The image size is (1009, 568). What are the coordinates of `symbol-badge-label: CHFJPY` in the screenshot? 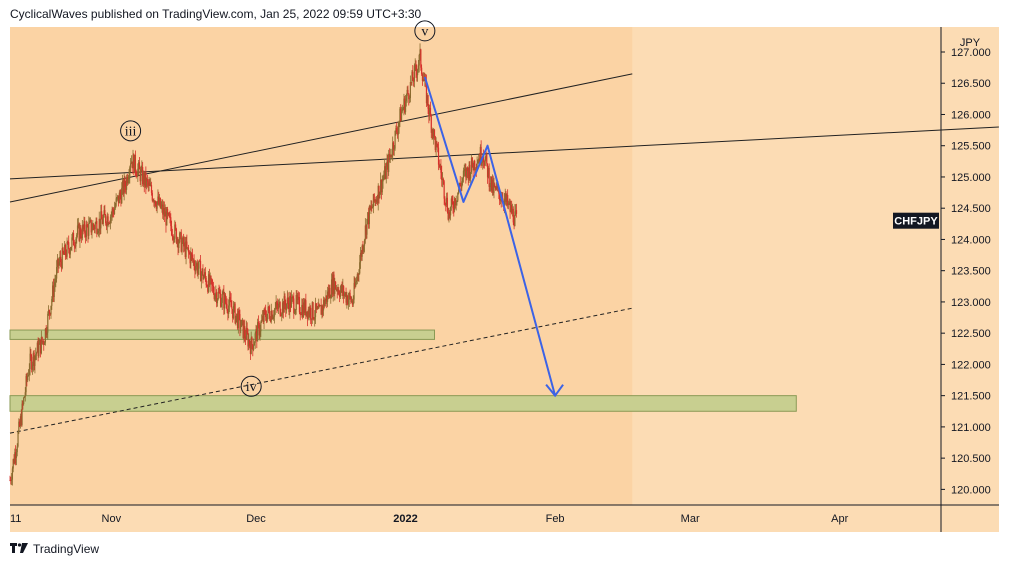 It's located at (916, 222).